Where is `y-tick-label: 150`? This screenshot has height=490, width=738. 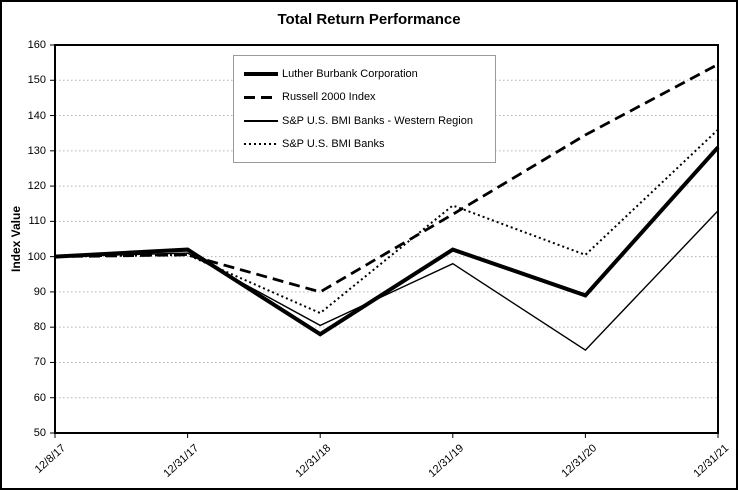 y-tick-label: 150 is located at coordinates (36, 80).